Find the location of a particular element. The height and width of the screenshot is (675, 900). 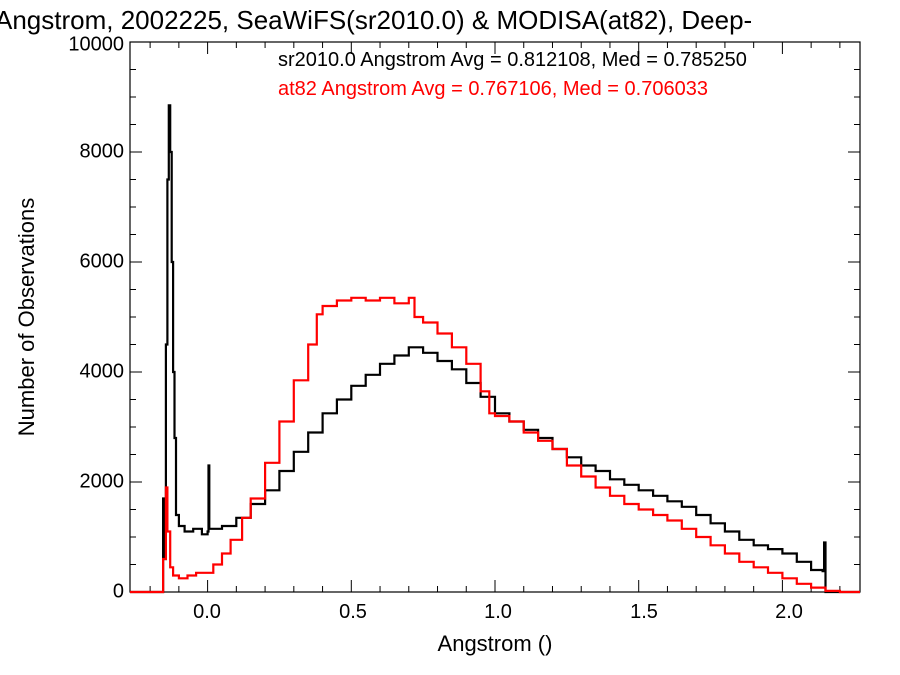

y-tick-label: 0 is located at coordinates (118, 591).